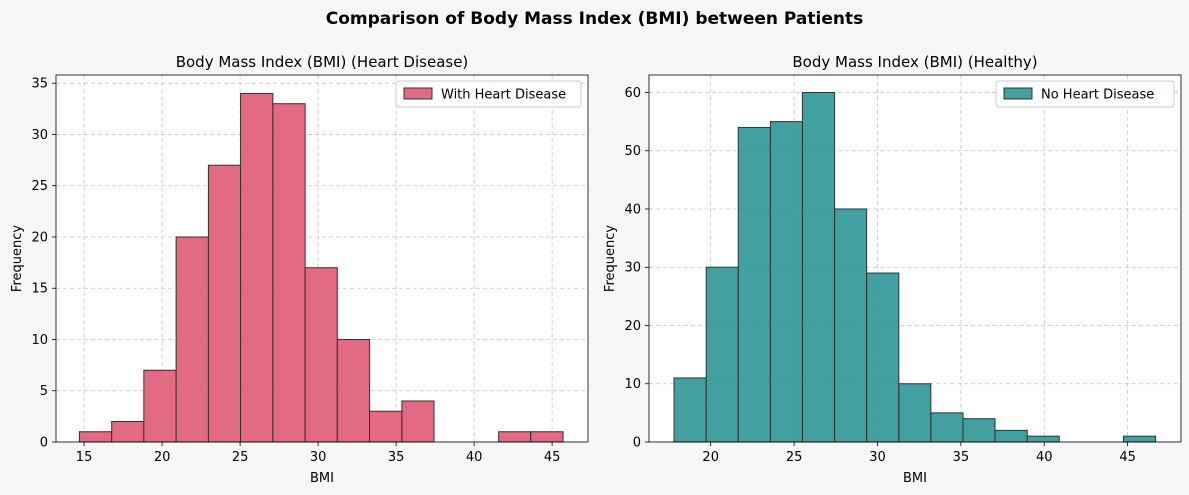 This screenshot has width=1189, height=495. I want to click on panel-title: Body Mass Index (BMI) (Heart Disease), so click(322, 62).